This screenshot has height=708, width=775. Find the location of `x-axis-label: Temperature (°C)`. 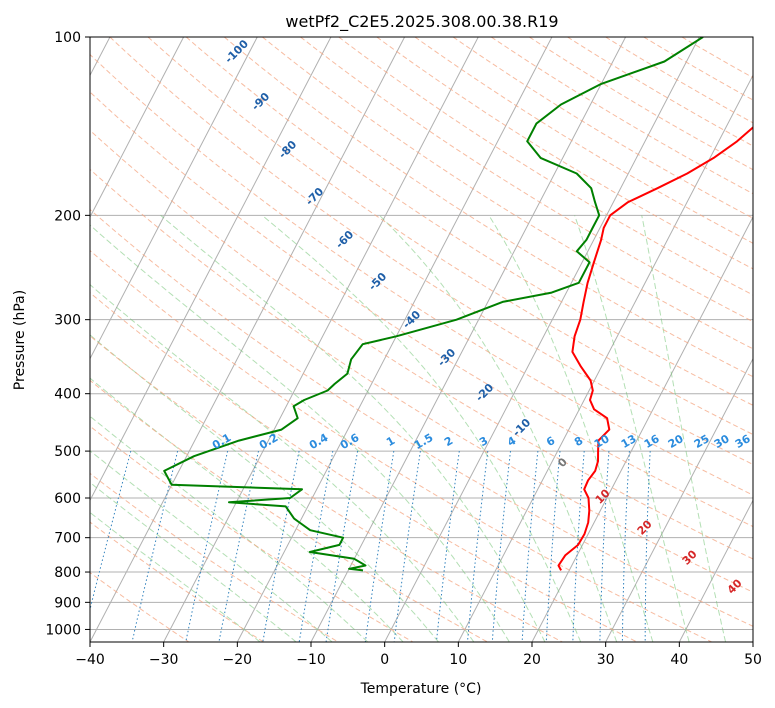

x-axis-label: Temperature (°C) is located at coordinates (421, 689).